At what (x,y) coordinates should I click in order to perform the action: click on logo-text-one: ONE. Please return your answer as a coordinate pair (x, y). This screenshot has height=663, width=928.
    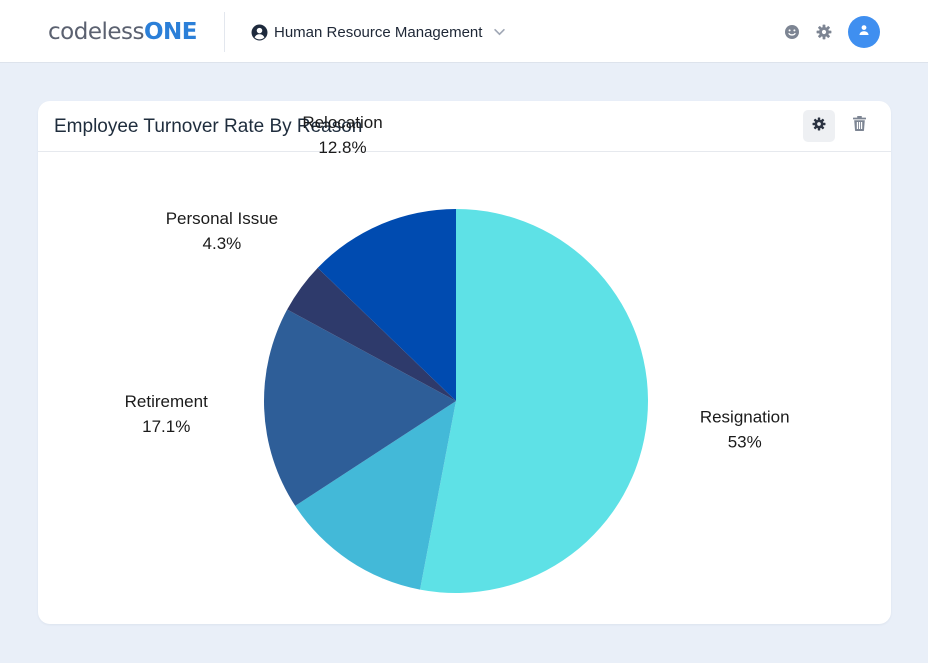
    Looking at the image, I should click on (170, 32).